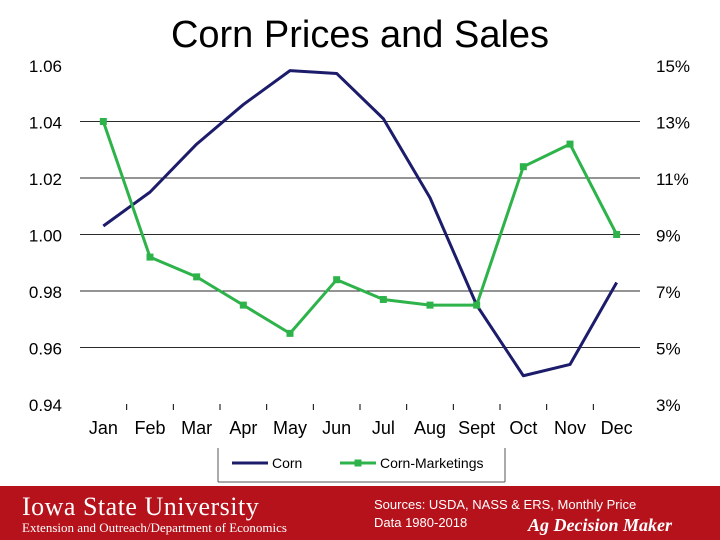  Describe the element at coordinates (668, 405) in the screenshot. I see `y-right-tick-label: 3%` at that location.